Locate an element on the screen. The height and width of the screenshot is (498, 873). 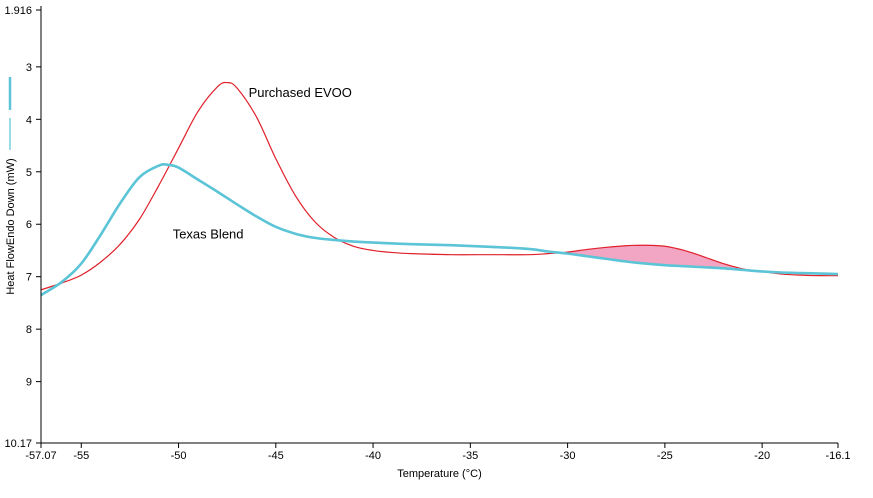
shaded-region-layer is located at coordinates (660, 258).